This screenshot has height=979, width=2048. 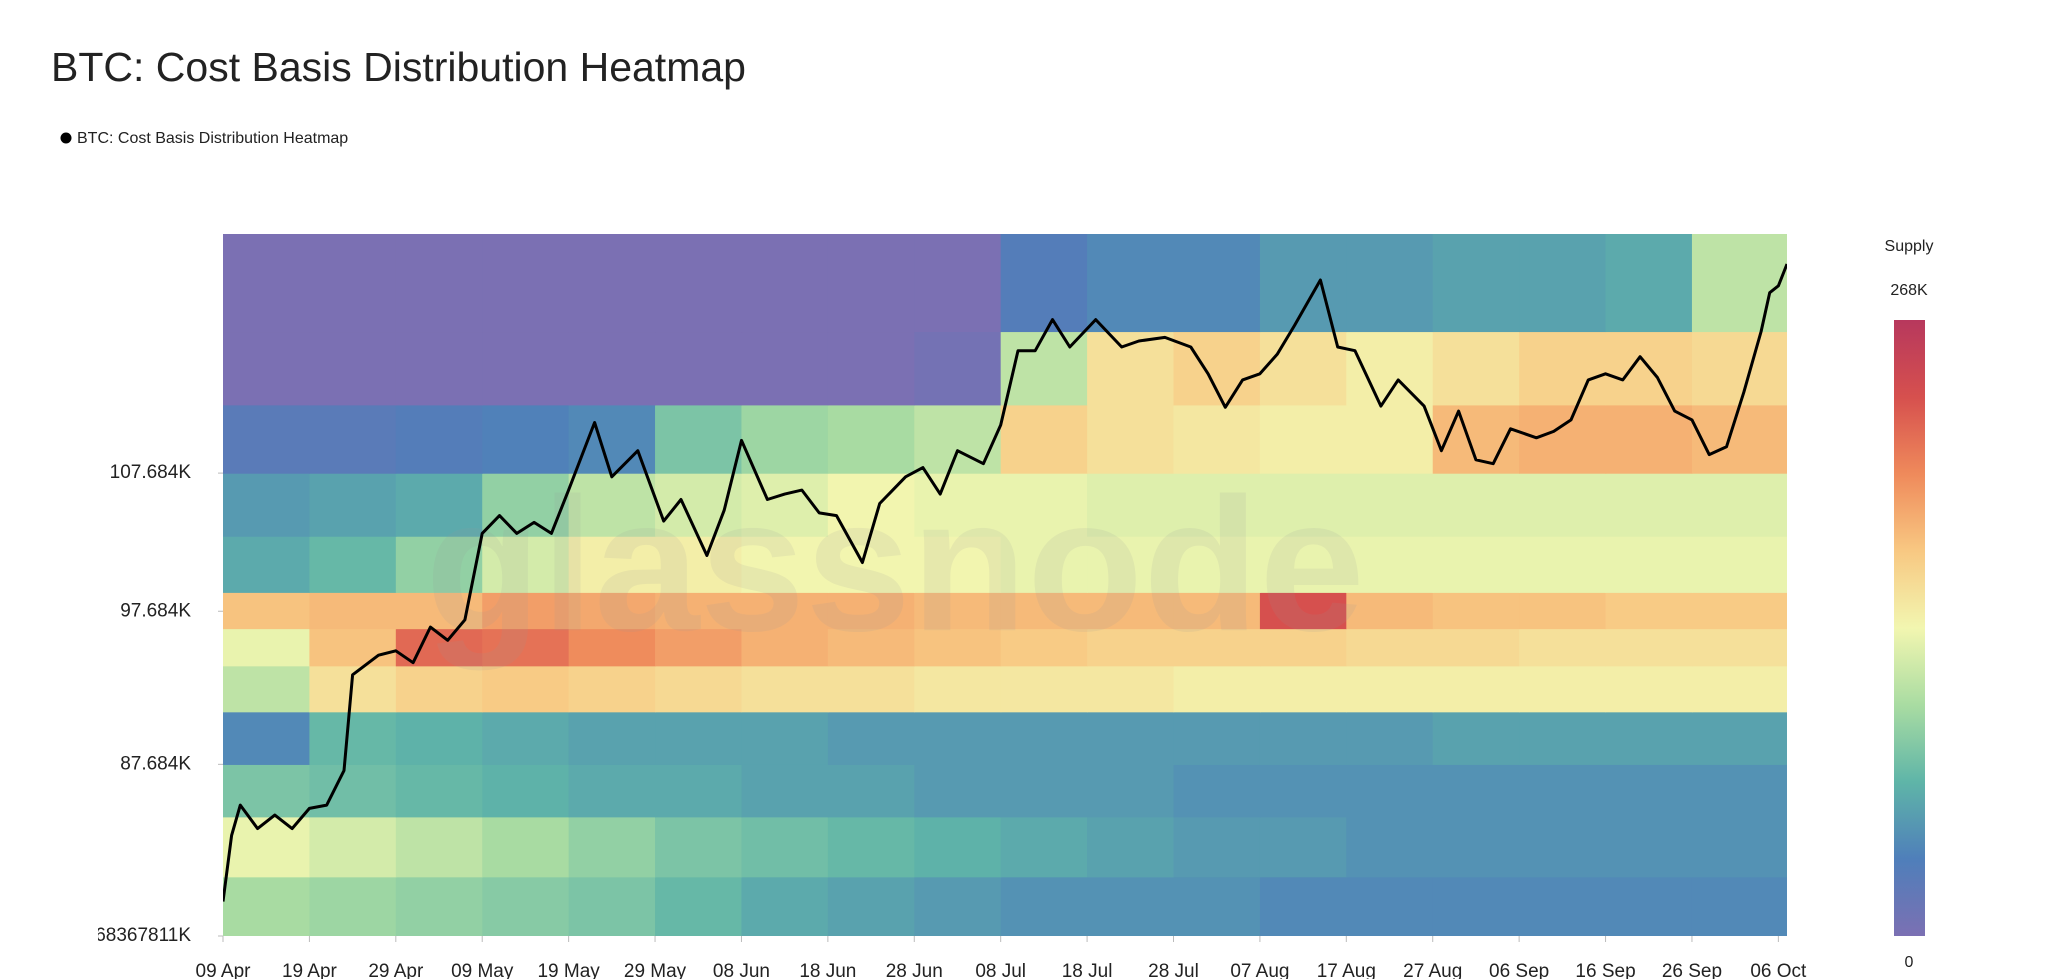 What do you see at coordinates (1778, 970) in the screenshot?
I see `x-tick-label: 06 Oct` at bounding box center [1778, 970].